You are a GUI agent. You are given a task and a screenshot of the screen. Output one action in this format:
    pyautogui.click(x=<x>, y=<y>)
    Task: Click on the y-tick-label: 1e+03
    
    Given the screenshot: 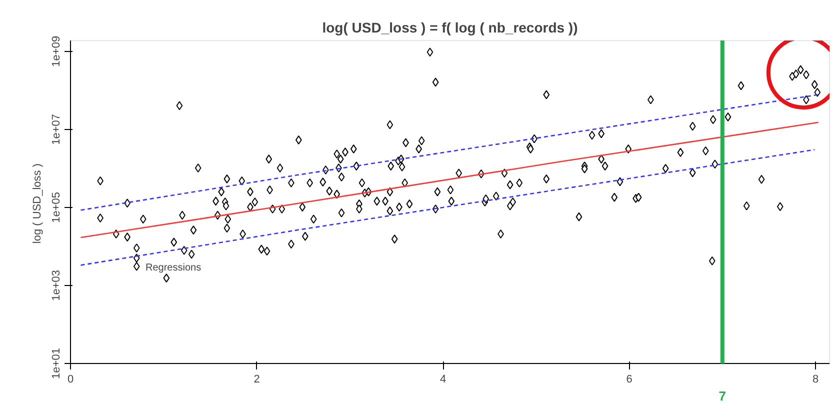 What is the action you would take?
    pyautogui.click(x=56, y=285)
    